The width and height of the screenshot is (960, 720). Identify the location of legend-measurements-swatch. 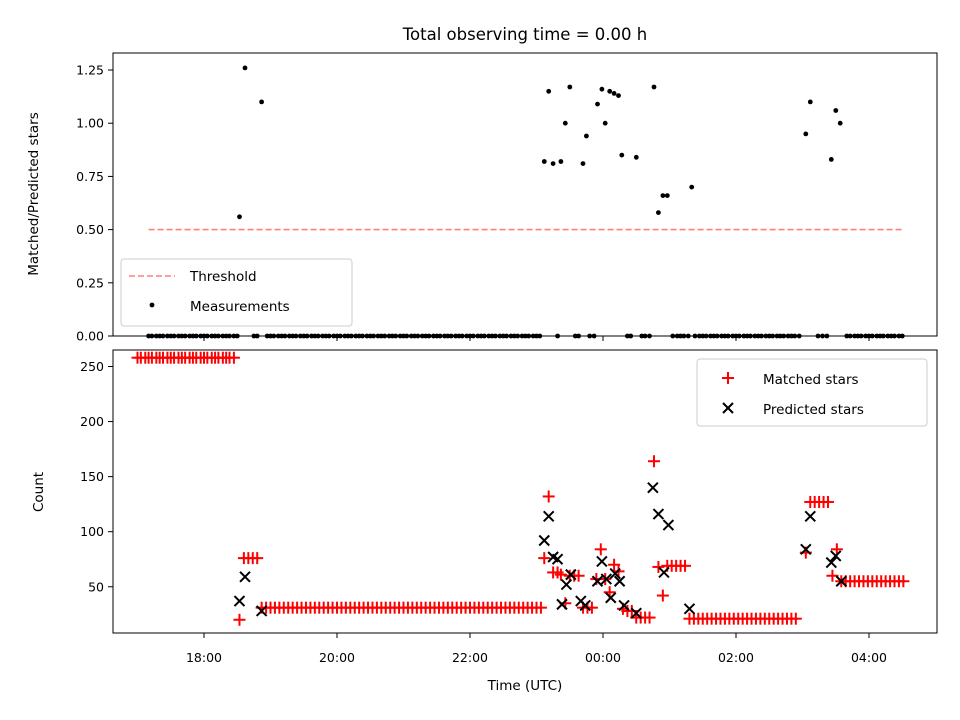
(152, 305).